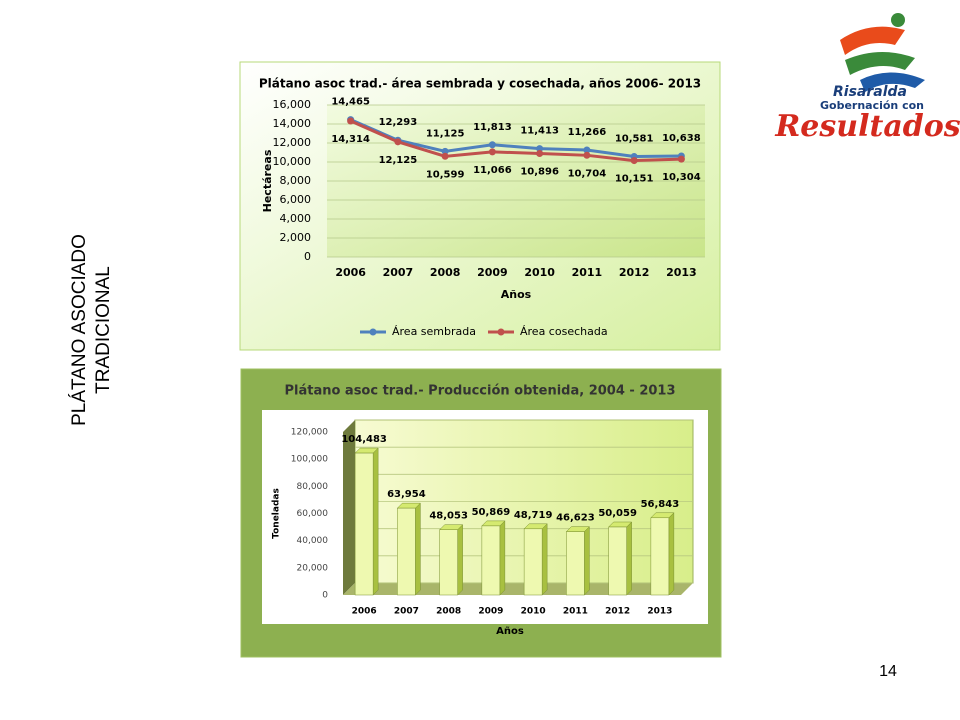 The height and width of the screenshot is (720, 960). What do you see at coordinates (681, 177) in the screenshot?
I see `data-label: 10,304` at bounding box center [681, 177].